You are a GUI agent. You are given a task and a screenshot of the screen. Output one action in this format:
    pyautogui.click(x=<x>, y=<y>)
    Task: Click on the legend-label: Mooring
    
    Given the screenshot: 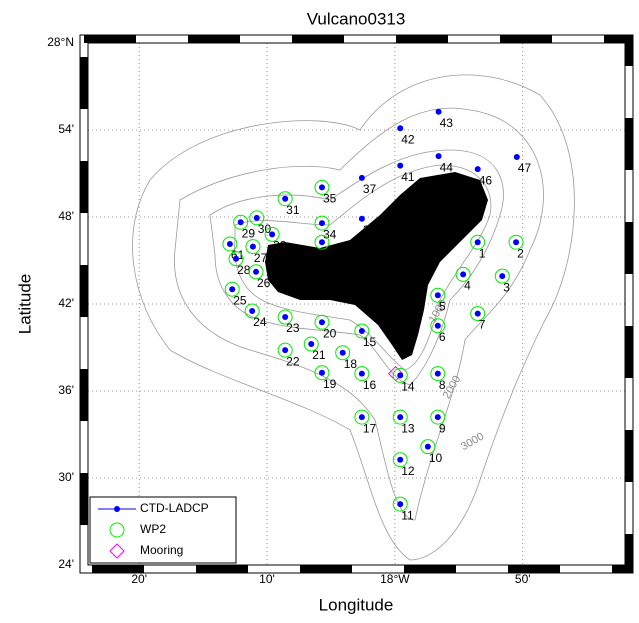 What is the action you would take?
    pyautogui.click(x=161, y=550)
    